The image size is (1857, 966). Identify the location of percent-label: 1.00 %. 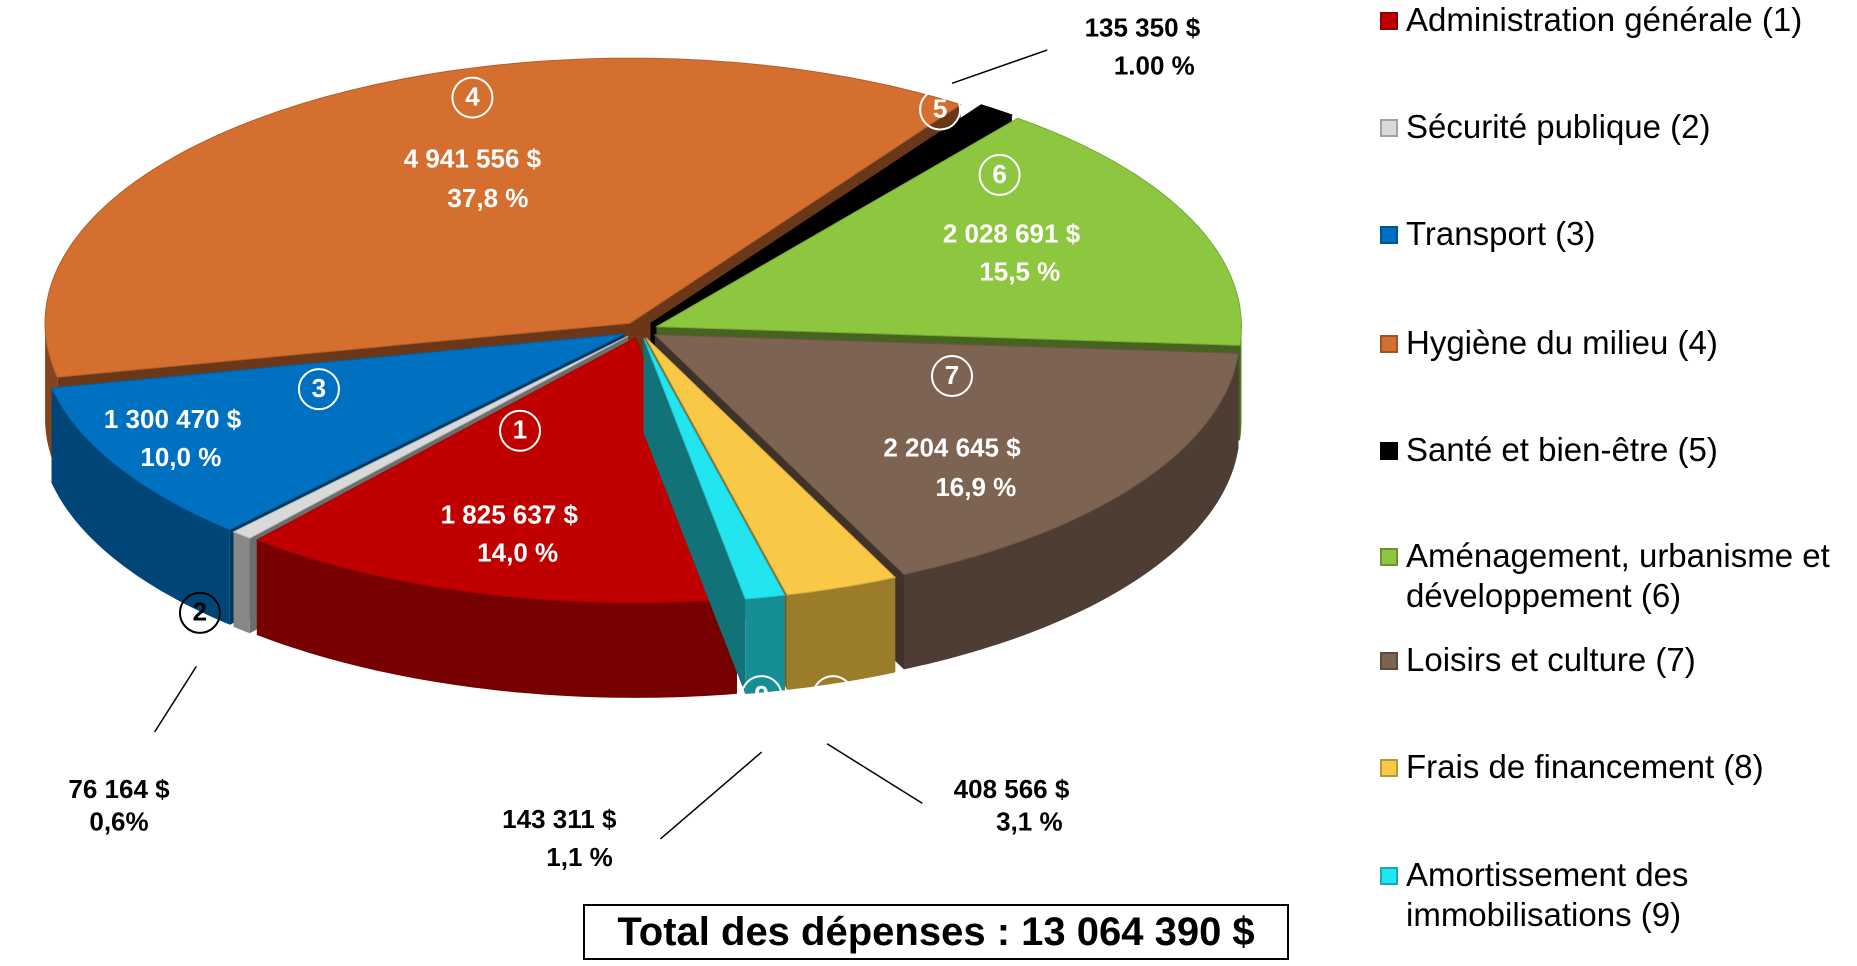
(1154, 66).